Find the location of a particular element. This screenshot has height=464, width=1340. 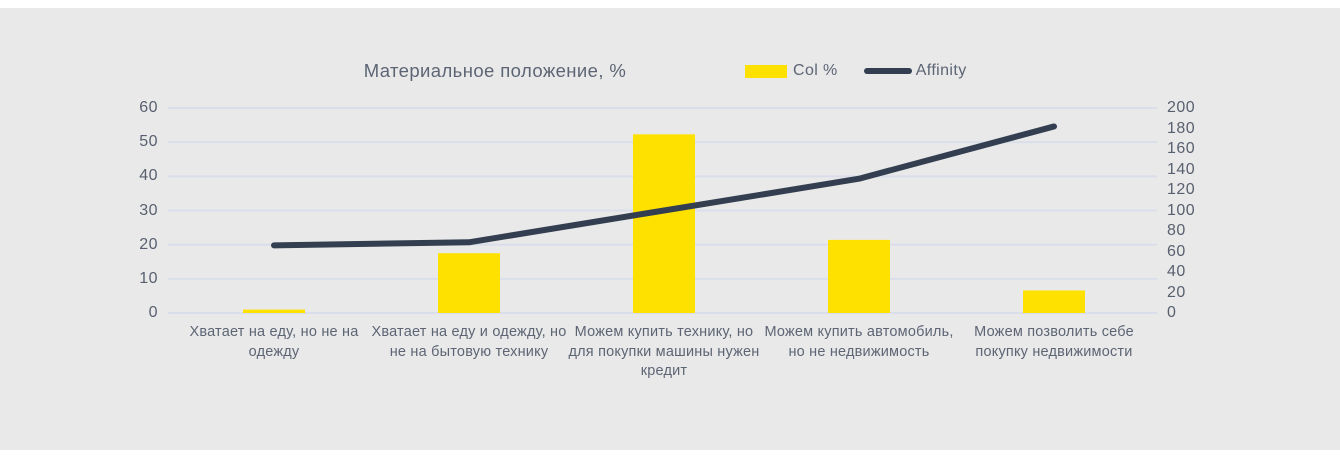

right-axis-tick: 120 is located at coordinates (1181, 189).